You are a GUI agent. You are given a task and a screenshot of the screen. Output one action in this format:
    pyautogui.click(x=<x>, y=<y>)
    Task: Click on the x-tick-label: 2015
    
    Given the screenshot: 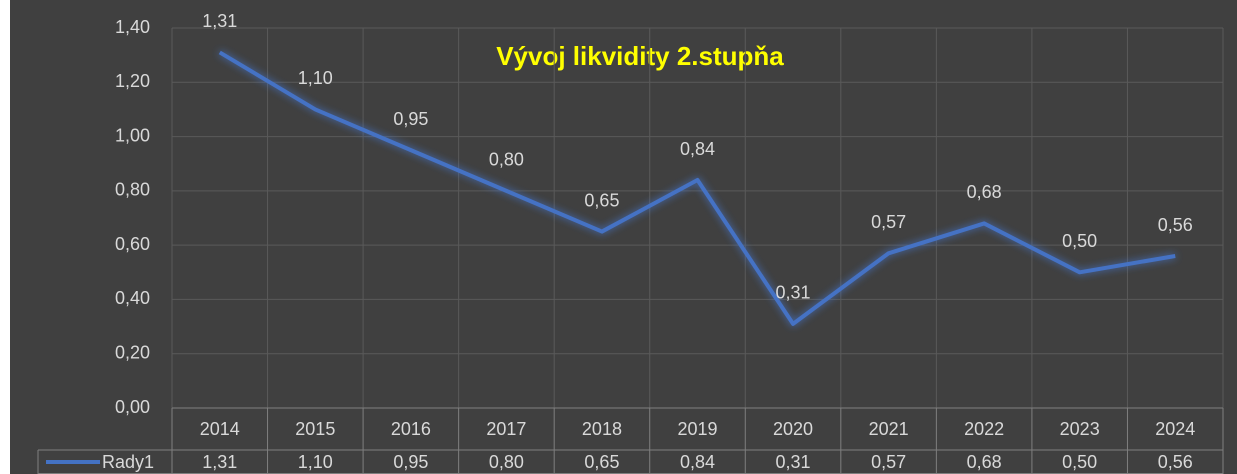 What is the action you would take?
    pyautogui.click(x=315, y=429)
    